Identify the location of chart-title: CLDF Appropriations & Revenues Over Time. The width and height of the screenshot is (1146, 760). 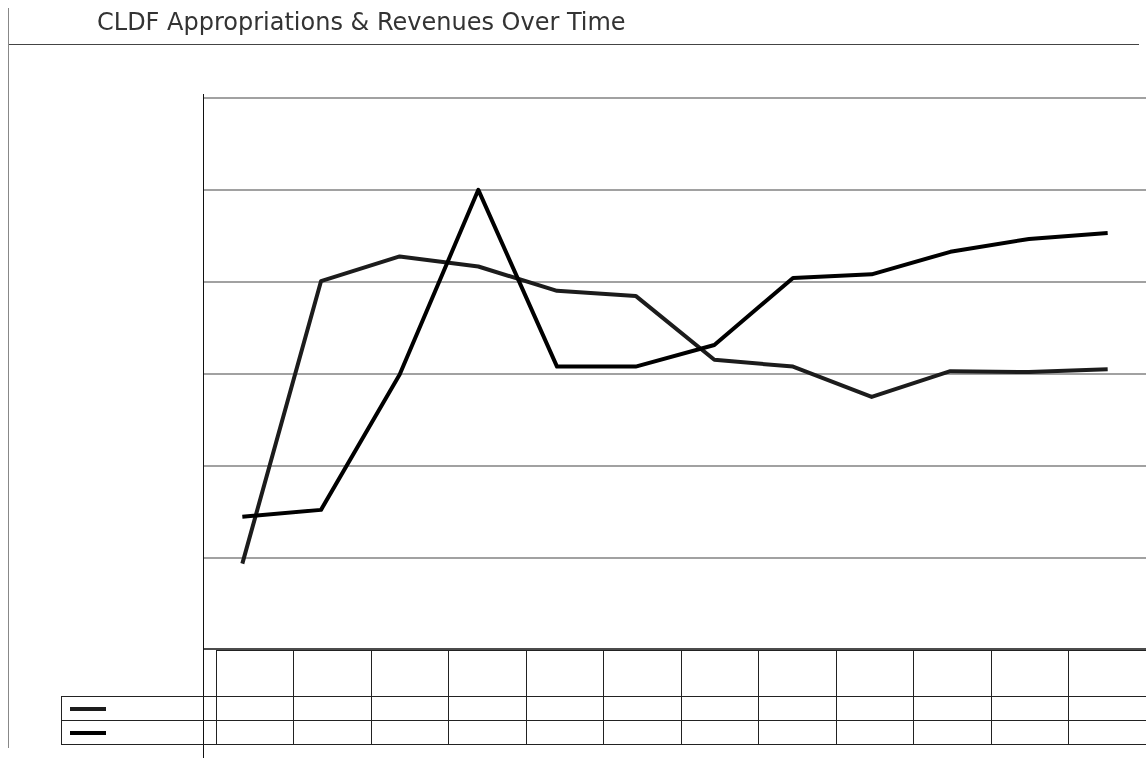
(361, 22).